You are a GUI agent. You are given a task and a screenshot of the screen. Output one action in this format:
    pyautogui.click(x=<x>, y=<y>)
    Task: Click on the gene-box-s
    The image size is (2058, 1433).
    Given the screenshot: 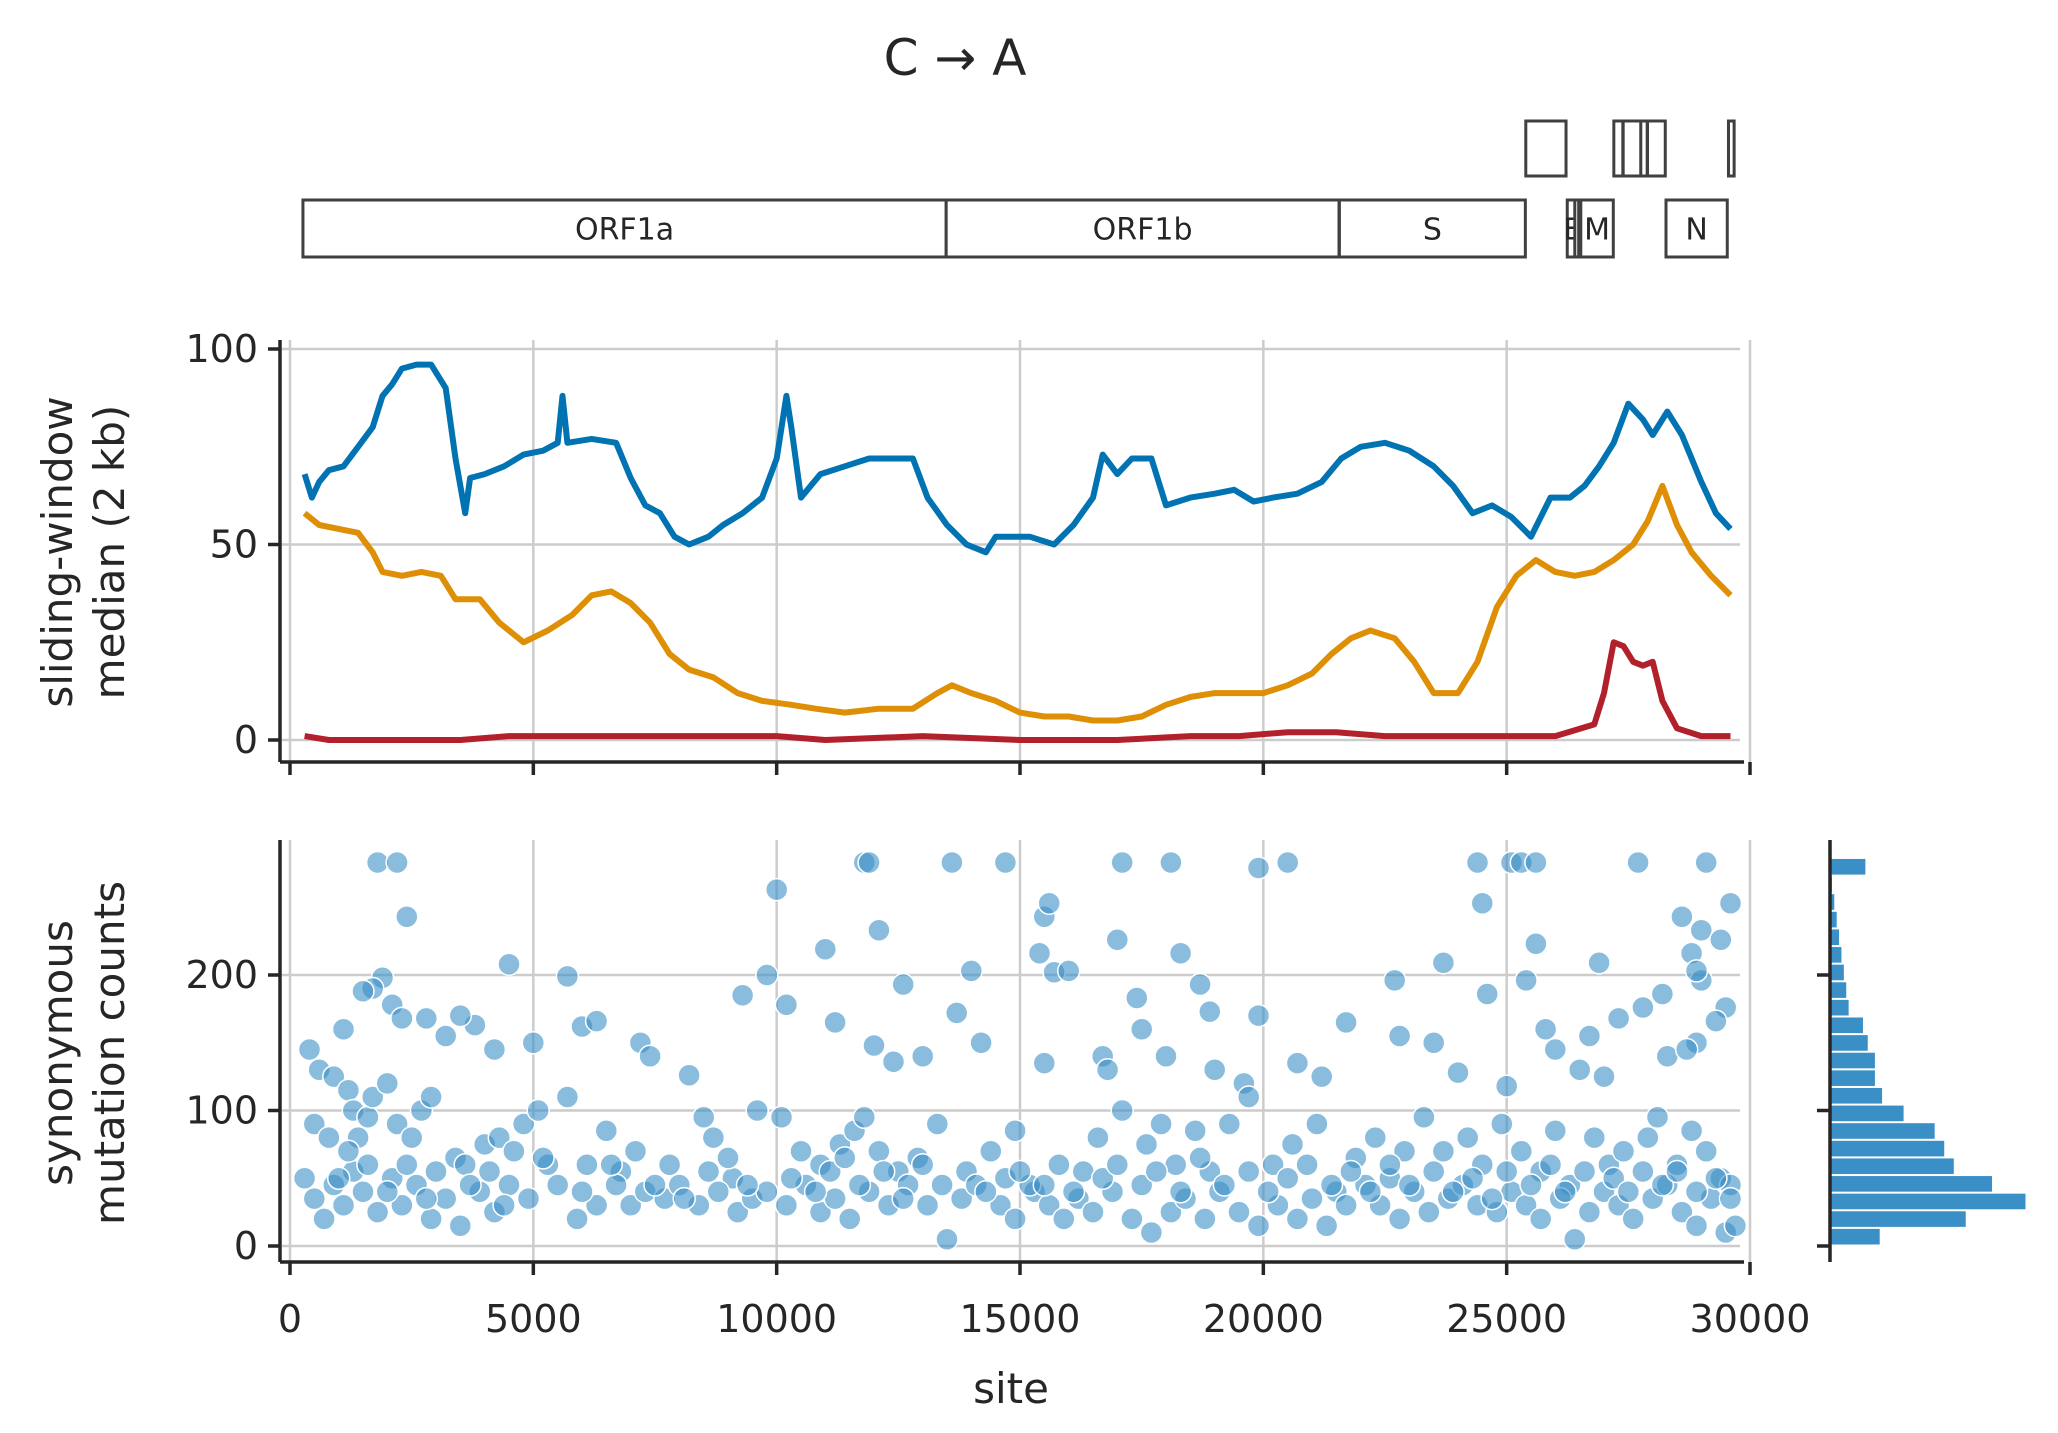 What is the action you would take?
    pyautogui.click(x=1432, y=228)
    